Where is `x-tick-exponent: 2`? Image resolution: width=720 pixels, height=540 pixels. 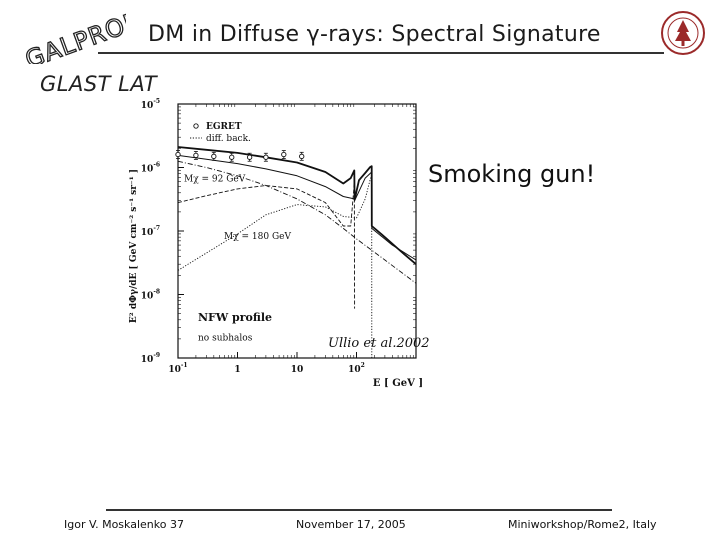 x-tick-exponent: 2 is located at coordinates (363, 365).